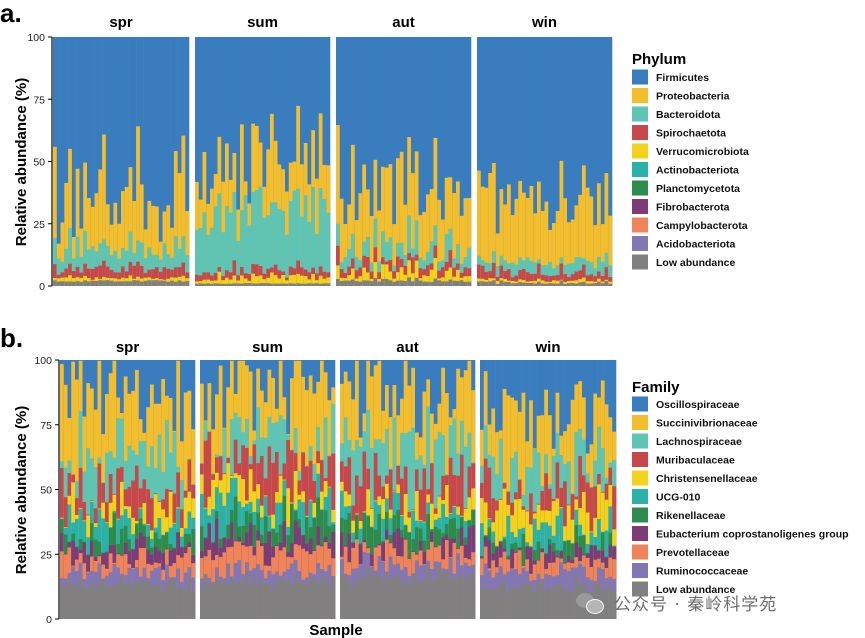 The height and width of the screenshot is (638, 865). I want to click on legend-label: Campylobacterota, so click(702, 226).